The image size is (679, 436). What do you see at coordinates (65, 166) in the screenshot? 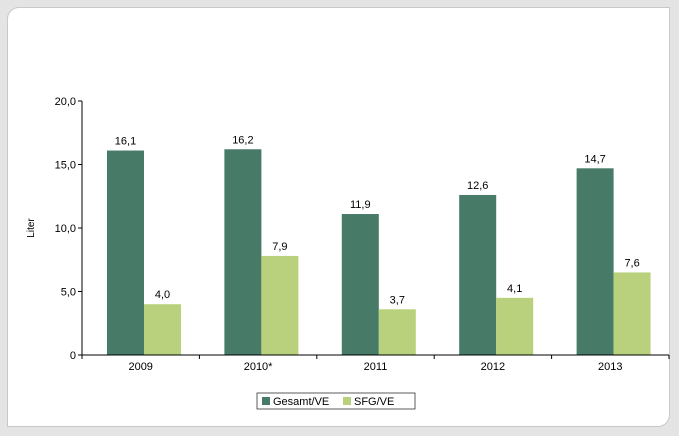
I see `y-tick-label: 15,0` at bounding box center [65, 166].